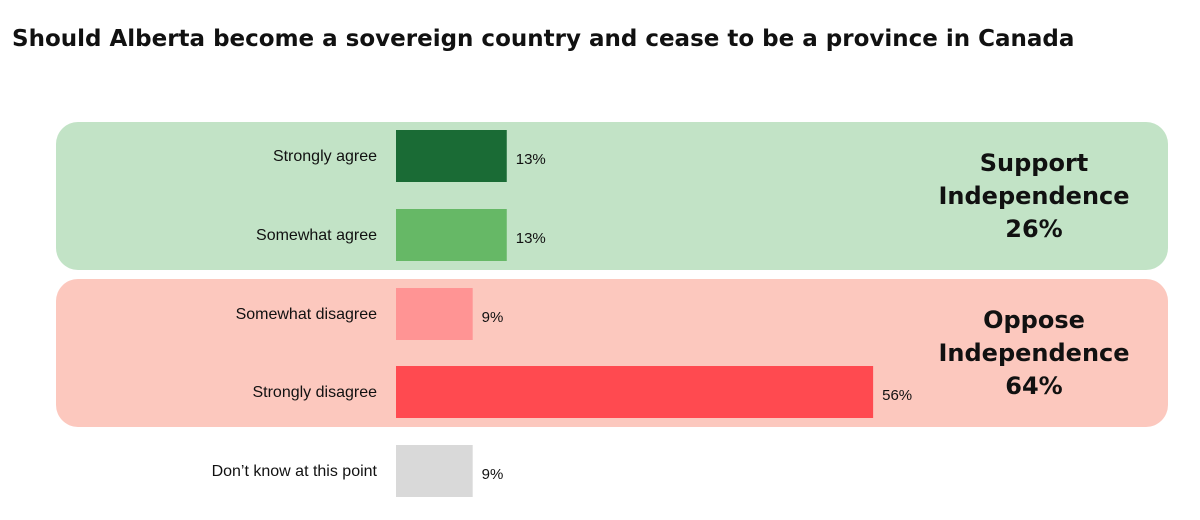  What do you see at coordinates (897, 395) in the screenshot?
I see `value-label-strongly-disagree: 56%` at bounding box center [897, 395].